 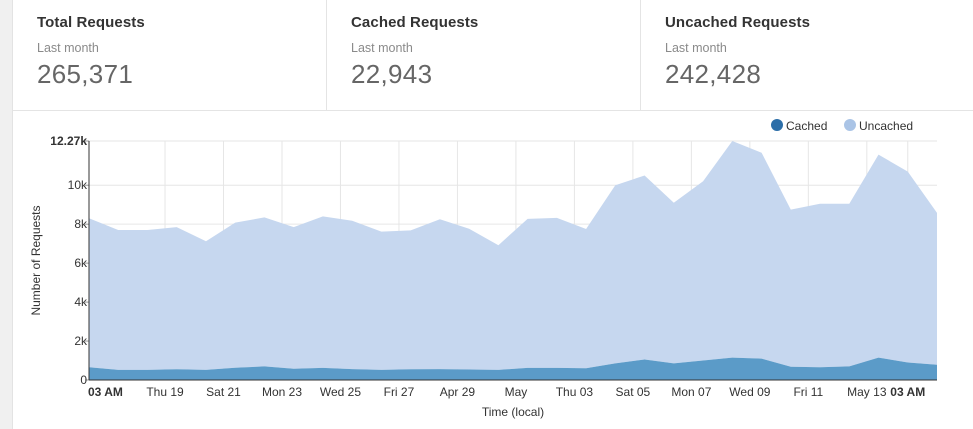 What do you see at coordinates (516, 392) in the screenshot?
I see `x-tick-label: May` at bounding box center [516, 392].